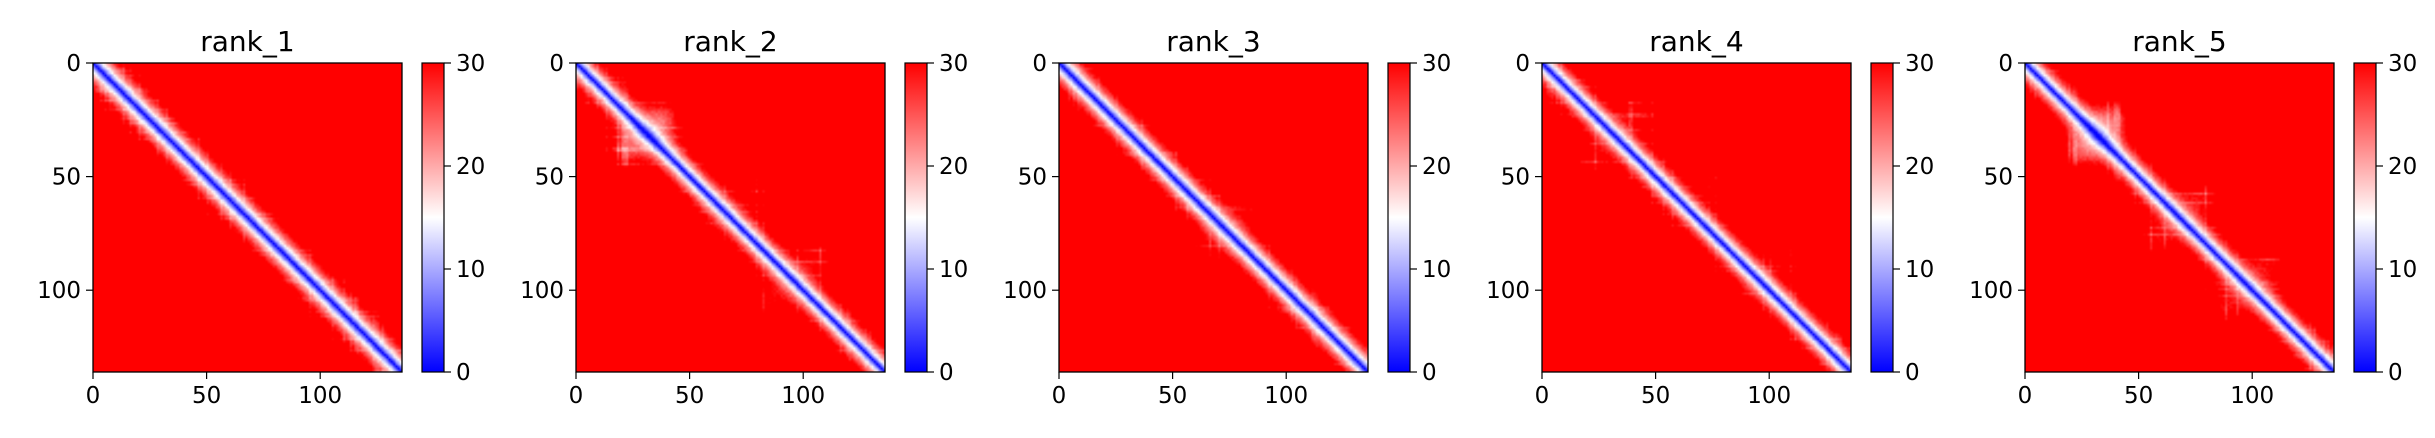 This screenshot has height=438, width=2435. What do you see at coordinates (2179, 41) in the screenshot?
I see `panel-title: rank_5` at bounding box center [2179, 41].